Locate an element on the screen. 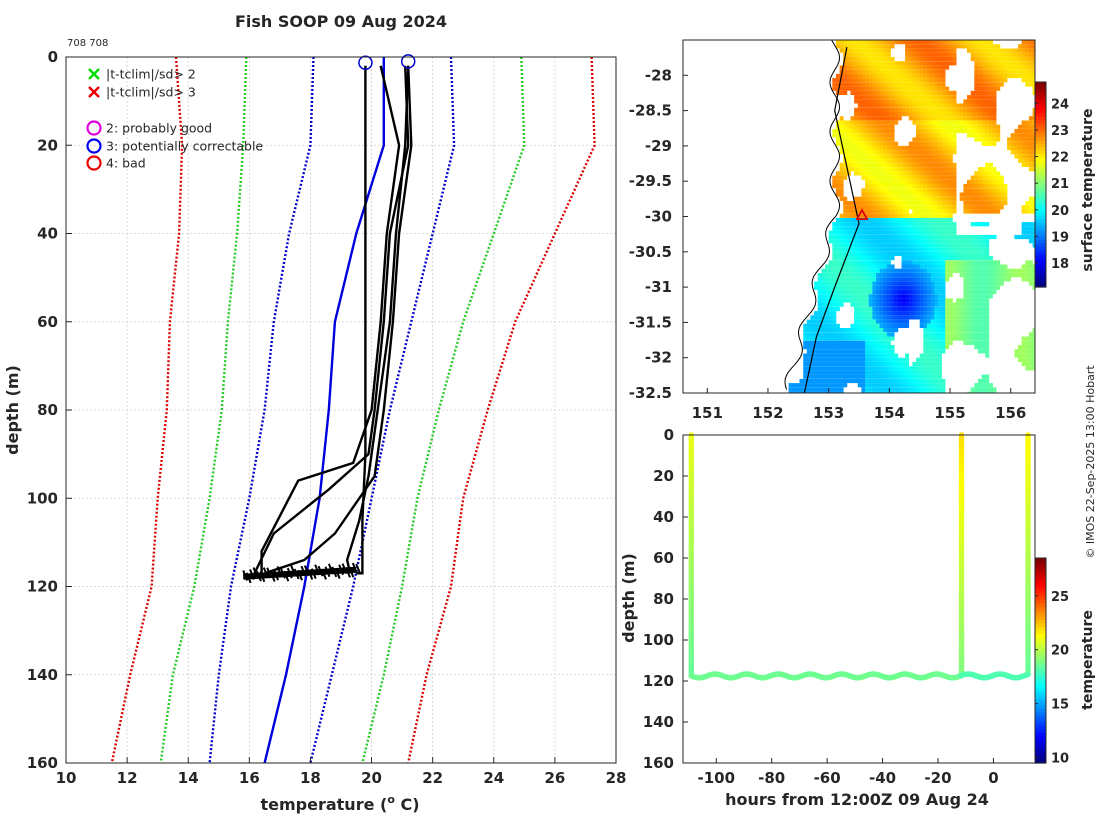 The height and width of the screenshot is (820, 1100). position-marker is located at coordinates (862, 214).